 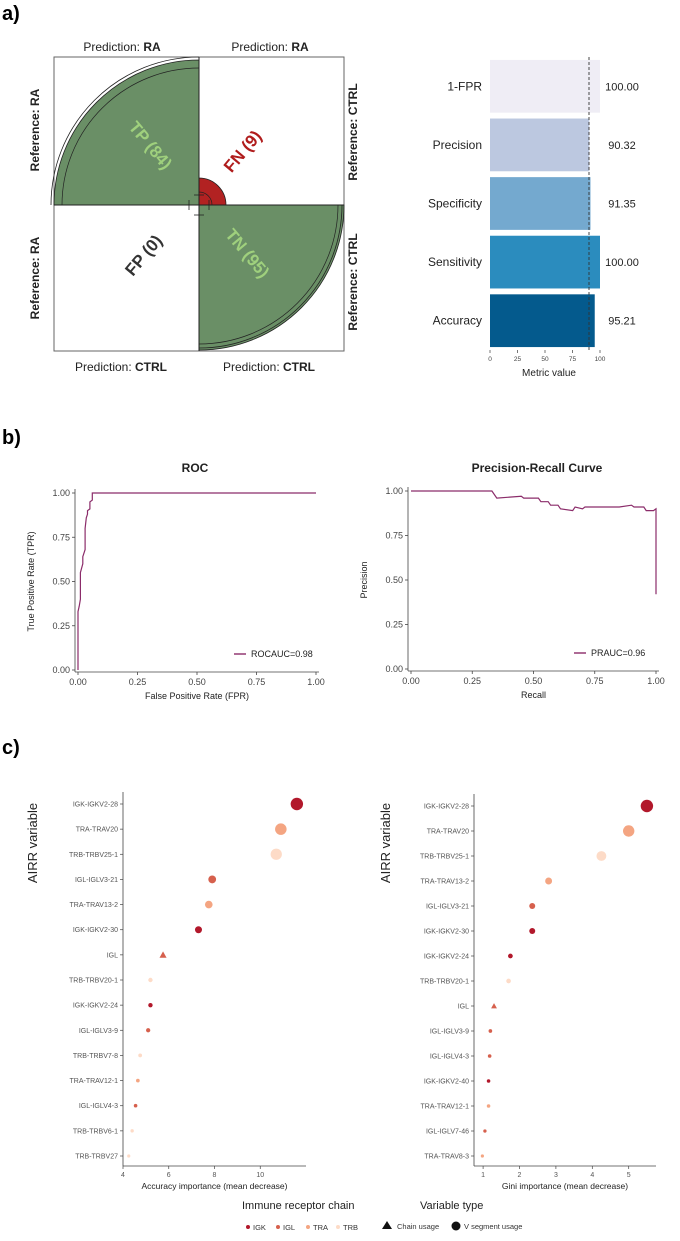 What do you see at coordinates (215, 1186) in the screenshot?
I see `x-axis-title: Accuracy importance (mean decrease)` at bounding box center [215, 1186].